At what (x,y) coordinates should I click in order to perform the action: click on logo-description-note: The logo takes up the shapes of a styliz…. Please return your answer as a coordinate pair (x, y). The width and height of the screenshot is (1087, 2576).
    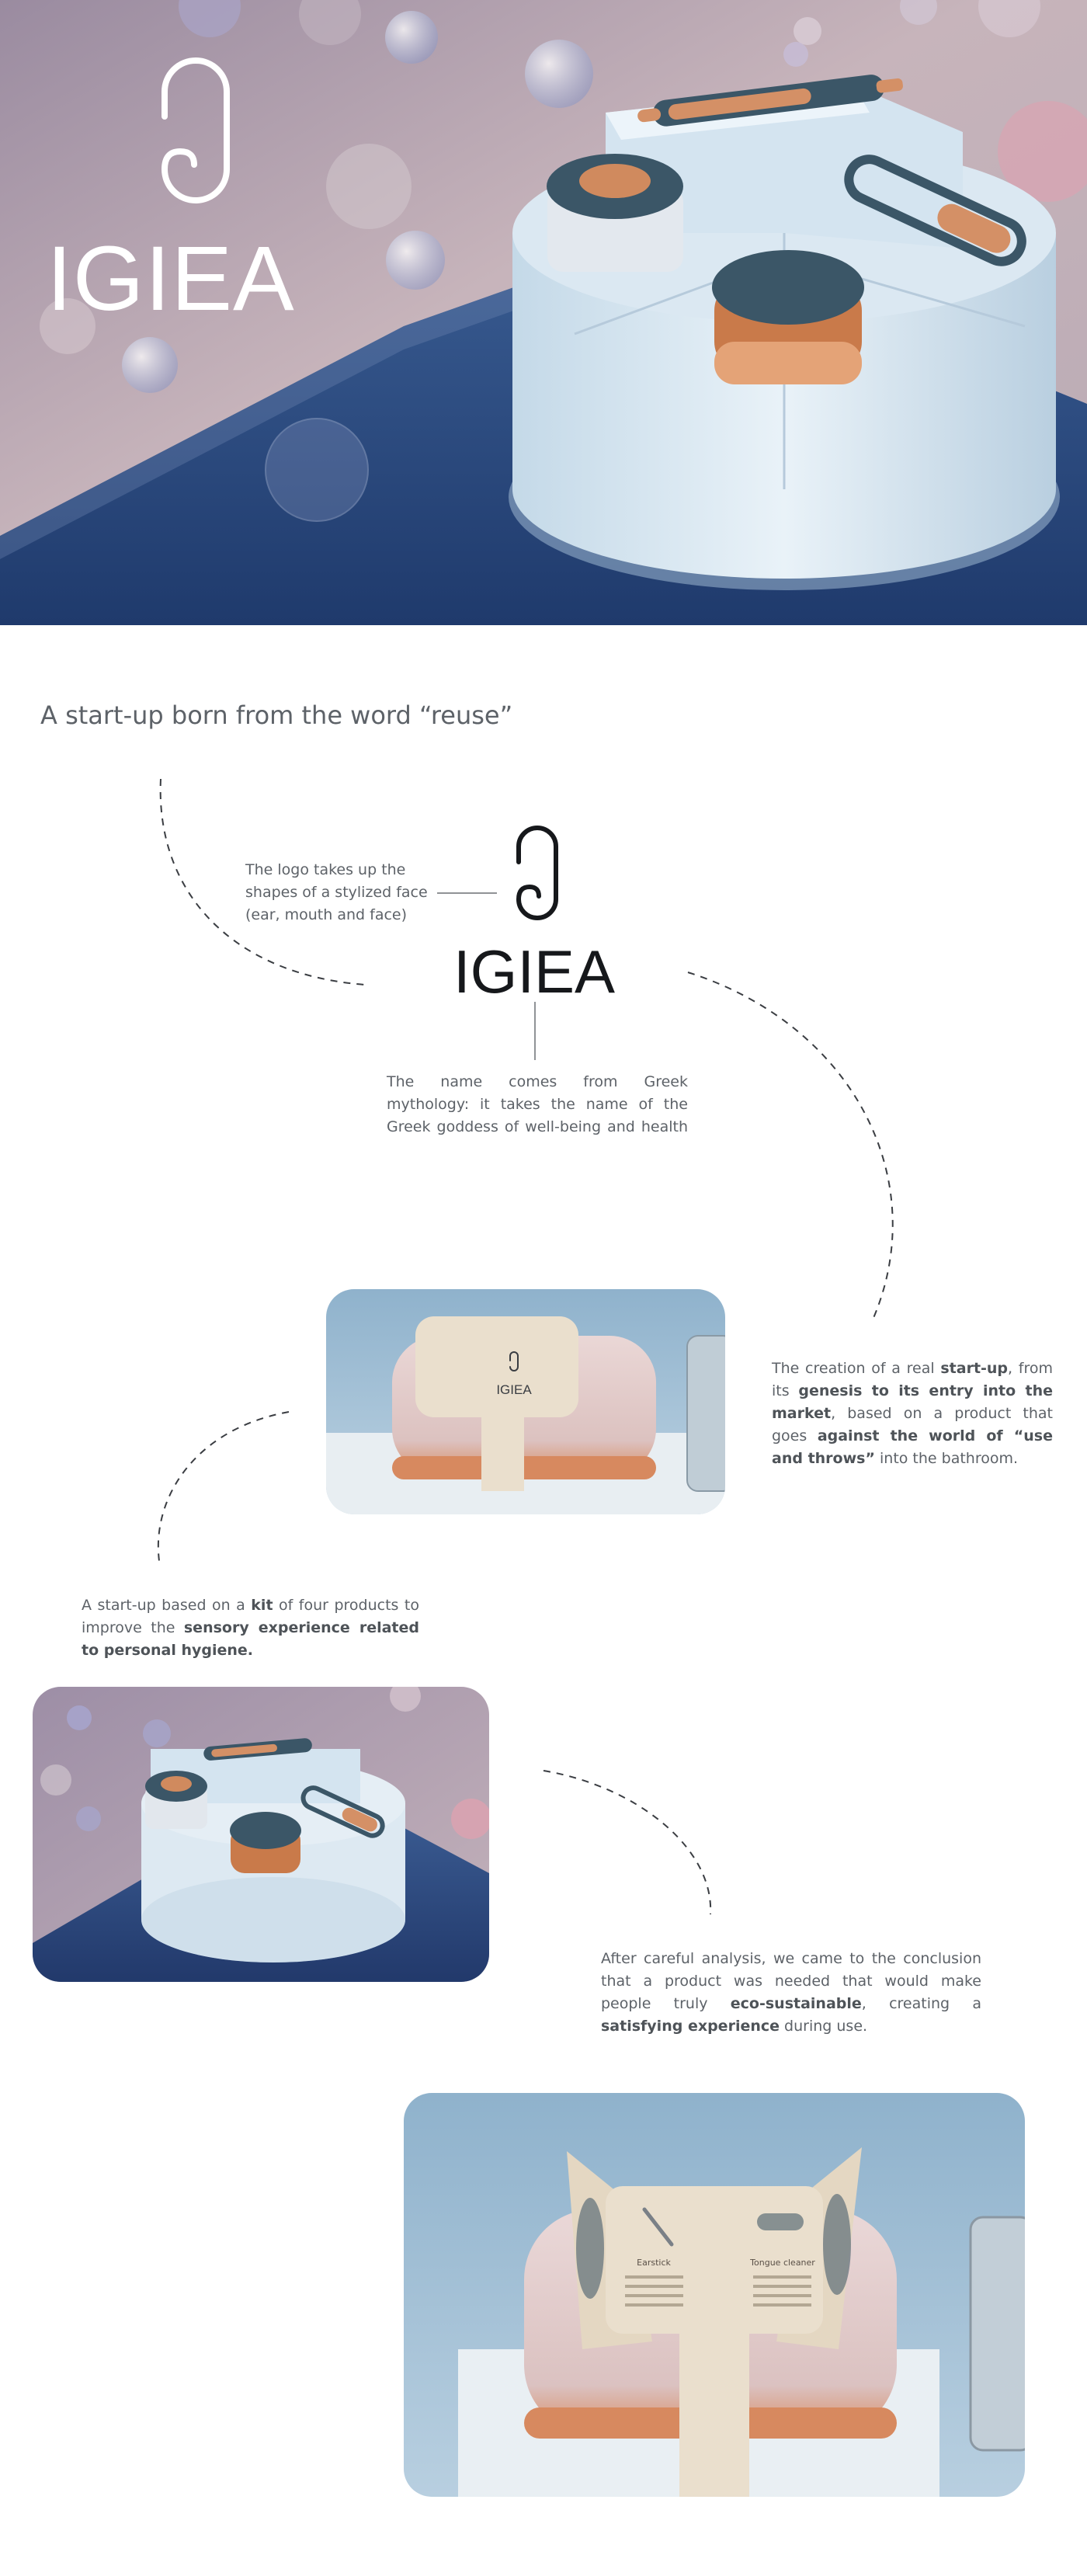
    Looking at the image, I should click on (337, 892).